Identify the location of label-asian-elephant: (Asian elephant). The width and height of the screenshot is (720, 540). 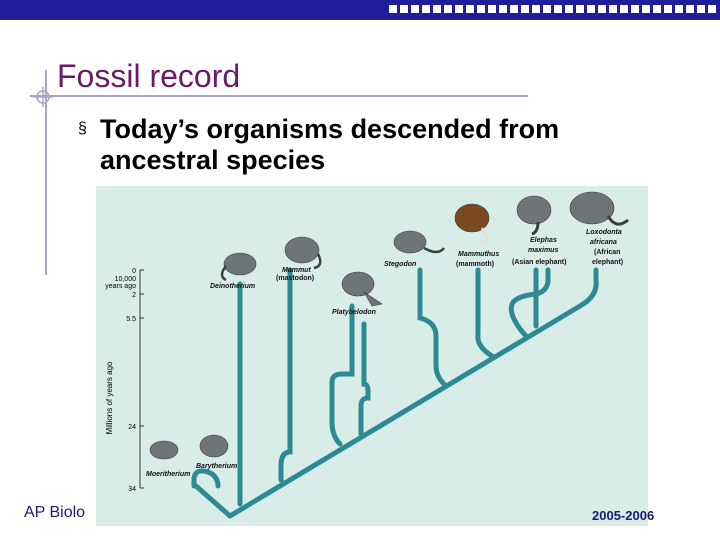
(539, 262).